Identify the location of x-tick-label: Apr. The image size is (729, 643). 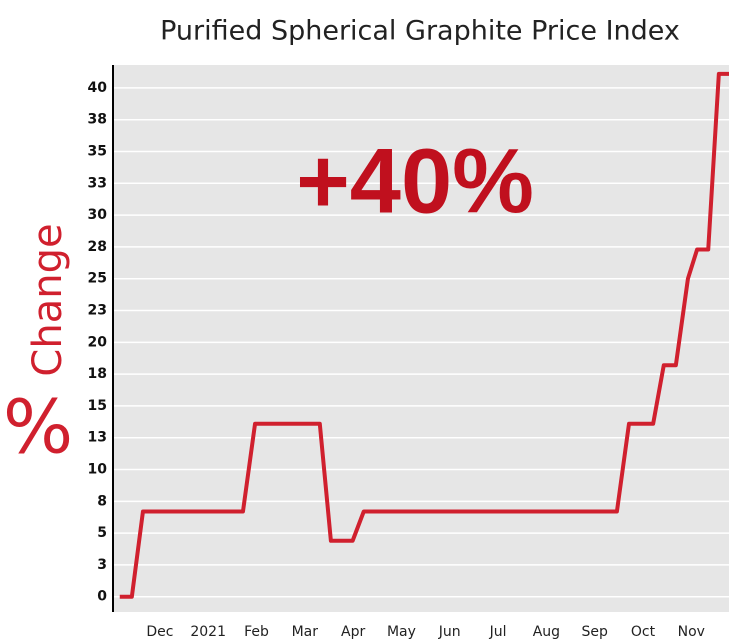
(353, 632).